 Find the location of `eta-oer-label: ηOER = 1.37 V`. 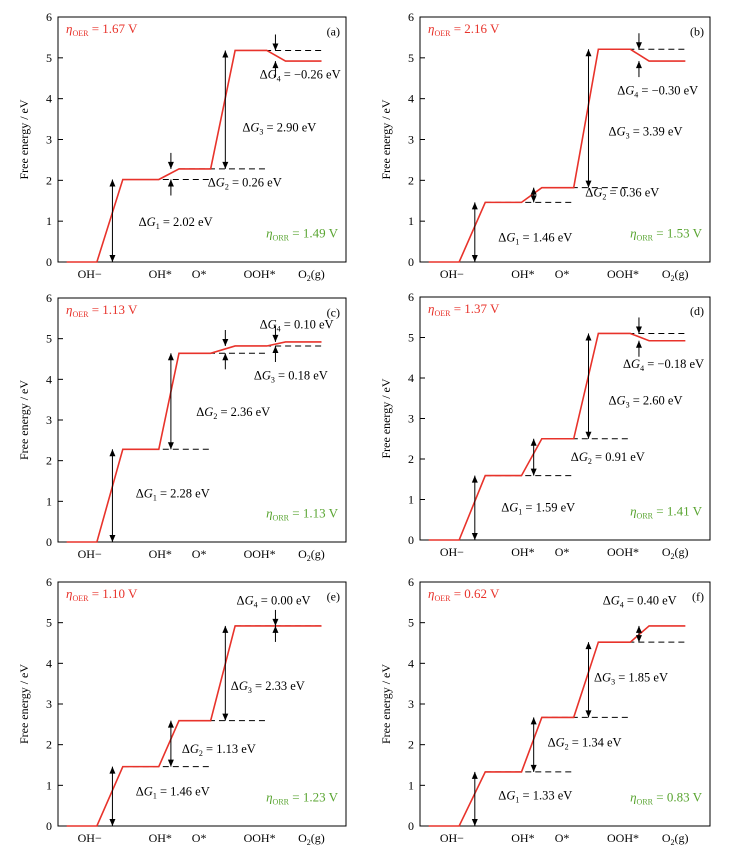

eta-oer-label: ηOER = 1.37 V is located at coordinates (464, 309).